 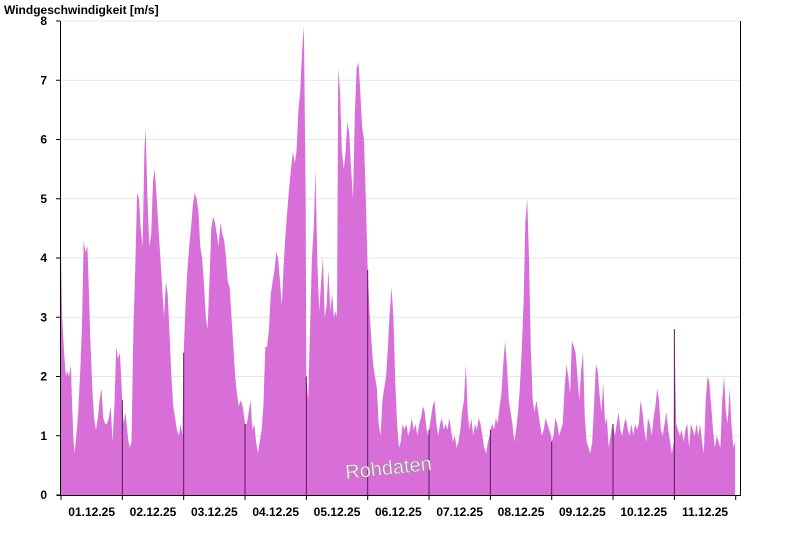 What do you see at coordinates (43, 317) in the screenshot?
I see `y-tick-label: 3` at bounding box center [43, 317].